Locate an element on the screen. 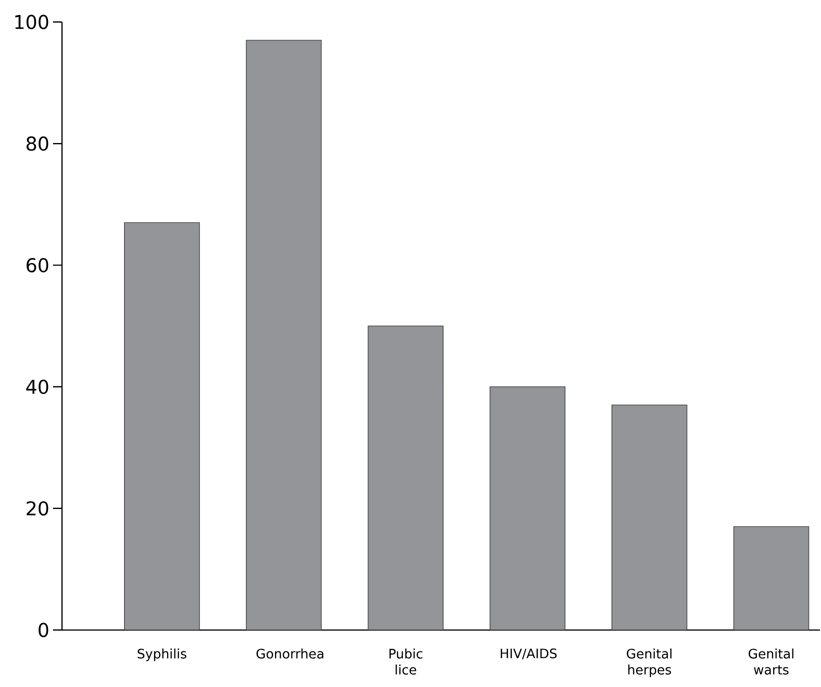  y-tick-label: 100 is located at coordinates (31, 22).